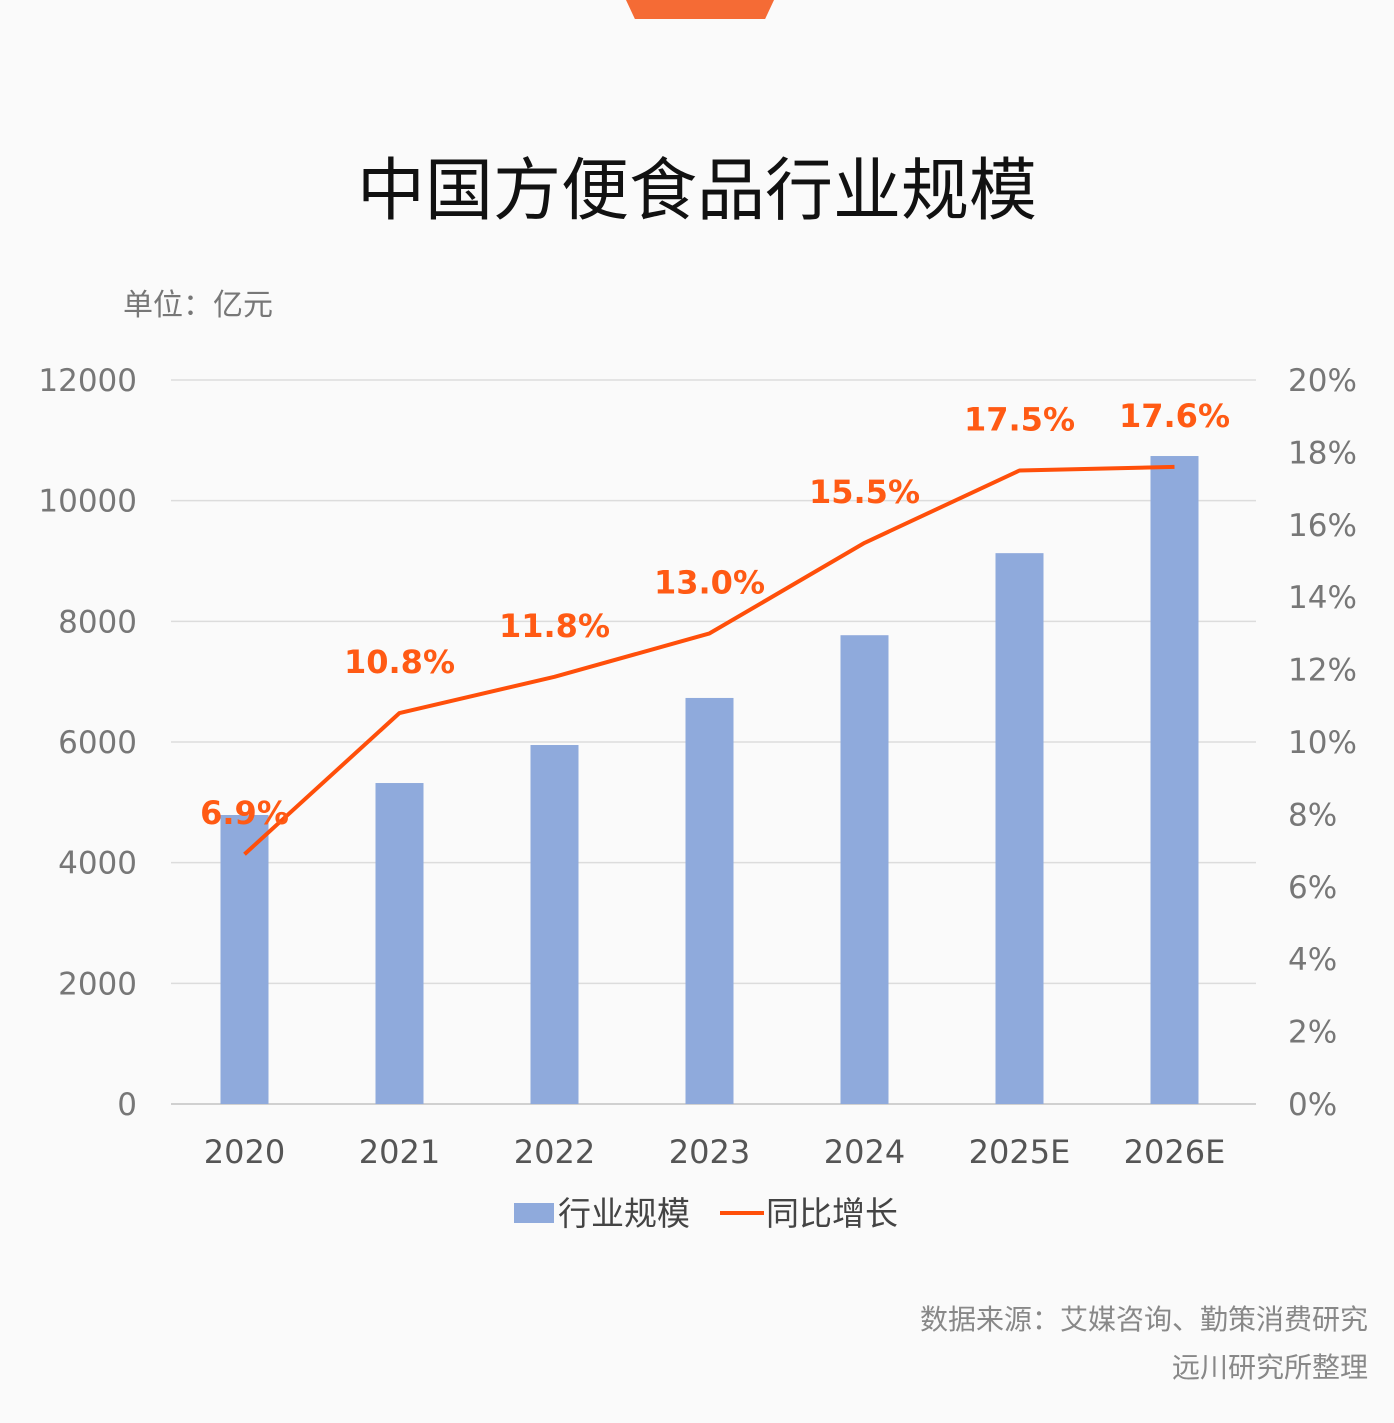 This screenshot has width=1394, height=1423. I want to click on left-tick-label: 0, so click(127, 1105).